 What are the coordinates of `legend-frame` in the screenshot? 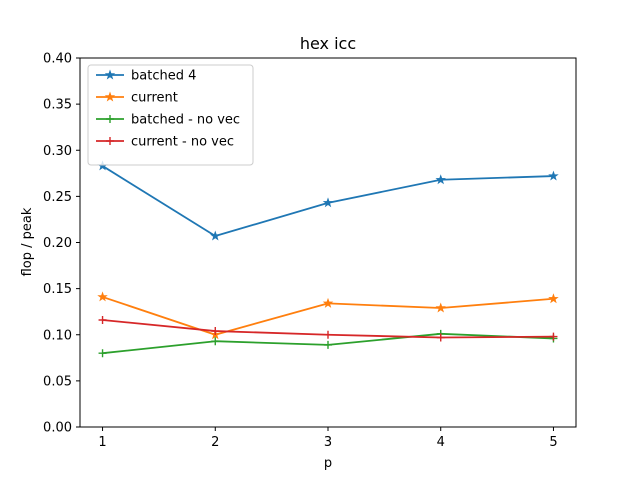 It's located at (170, 115).